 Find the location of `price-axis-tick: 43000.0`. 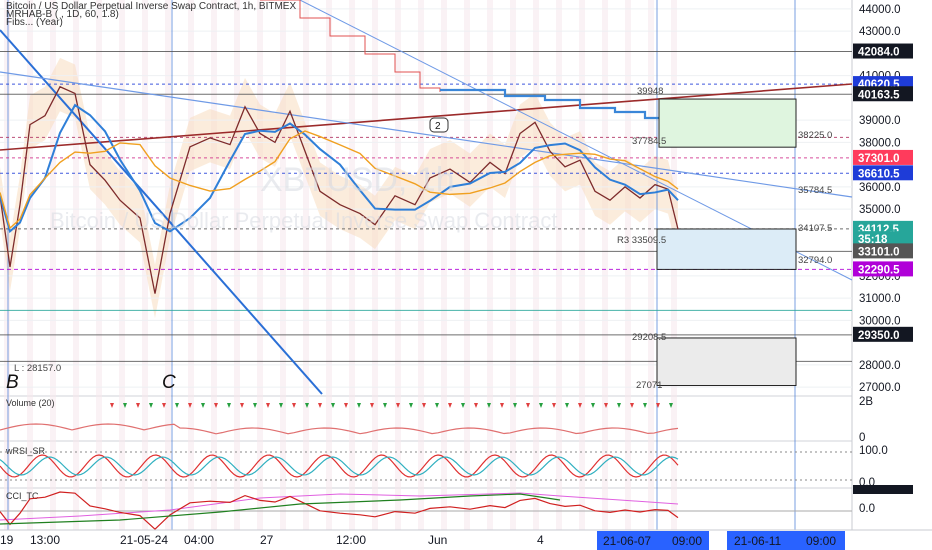

price-axis-tick: 43000.0 is located at coordinates (880, 32).